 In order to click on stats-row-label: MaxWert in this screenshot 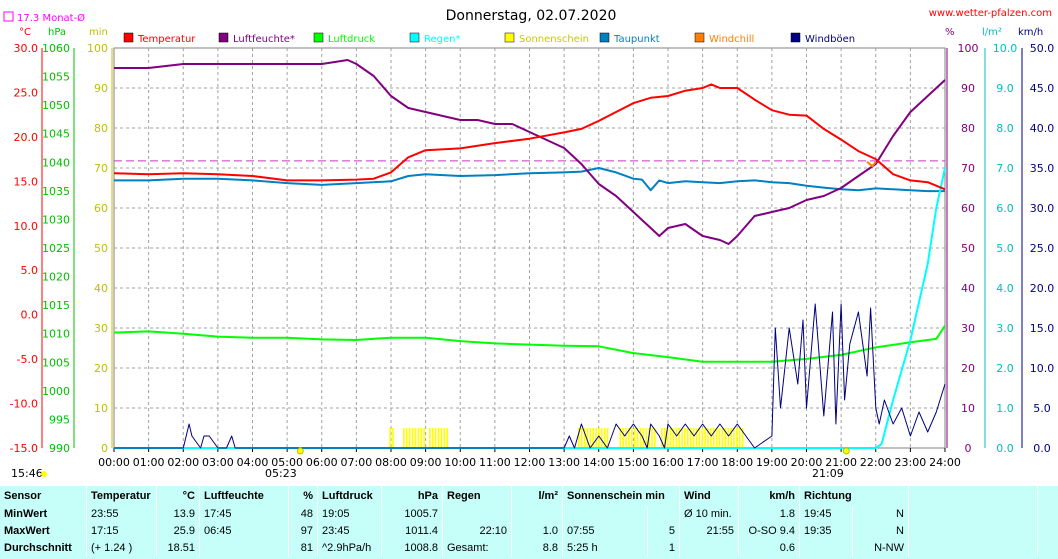, I will do `click(43, 531)`.